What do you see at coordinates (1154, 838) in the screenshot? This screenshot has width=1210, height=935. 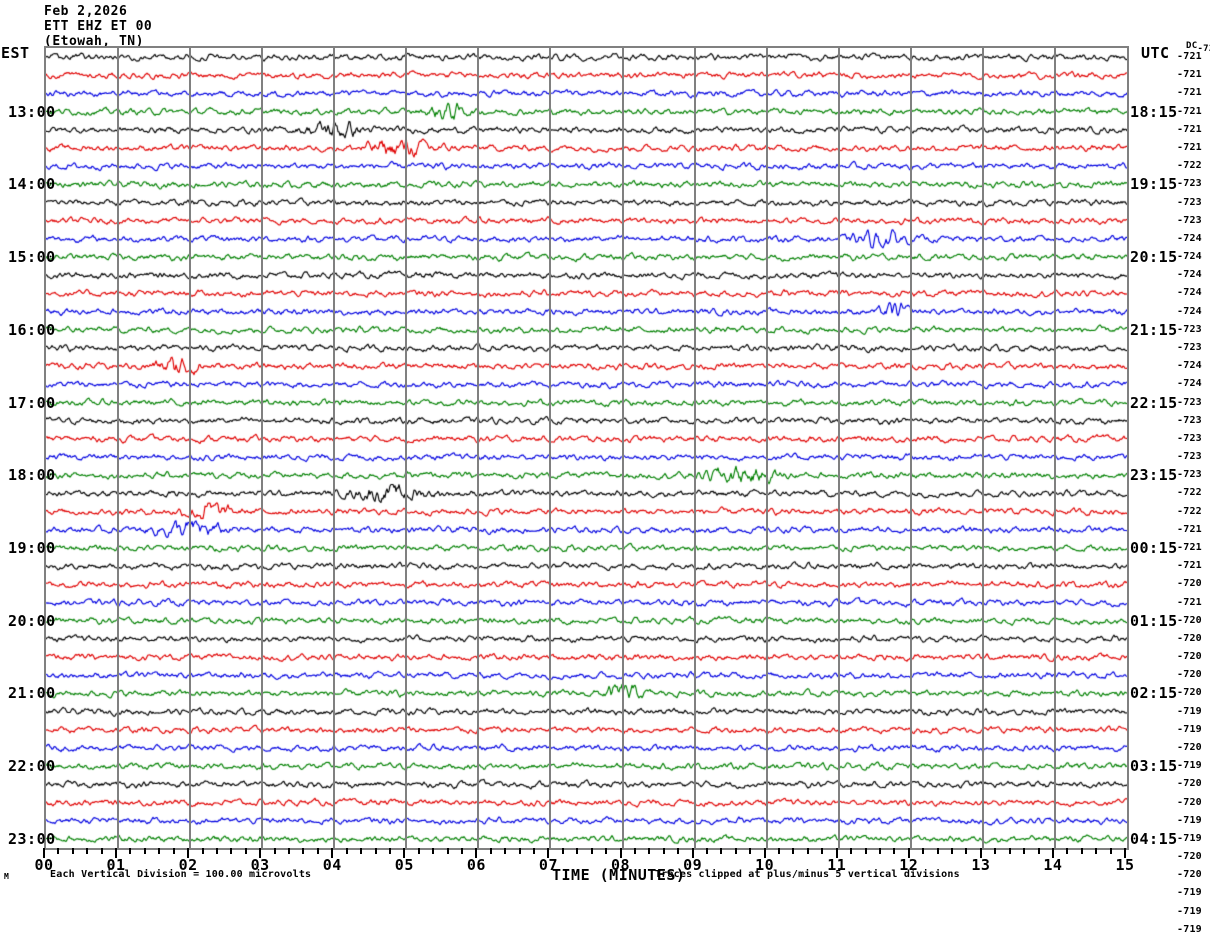 I see `right-hour-label: 04:15` at bounding box center [1154, 838].